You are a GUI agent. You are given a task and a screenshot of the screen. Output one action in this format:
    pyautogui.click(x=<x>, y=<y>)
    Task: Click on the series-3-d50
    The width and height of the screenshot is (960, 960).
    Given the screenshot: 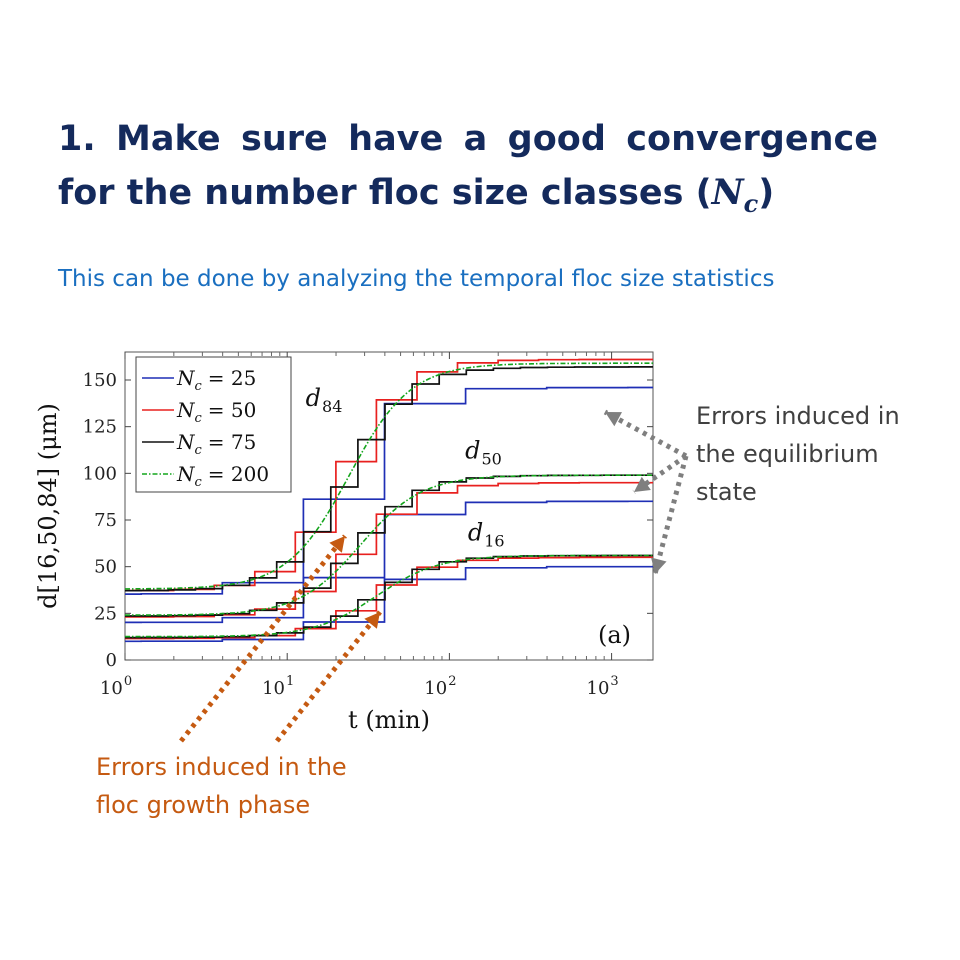 What is the action you would take?
    pyautogui.click(x=389, y=545)
    